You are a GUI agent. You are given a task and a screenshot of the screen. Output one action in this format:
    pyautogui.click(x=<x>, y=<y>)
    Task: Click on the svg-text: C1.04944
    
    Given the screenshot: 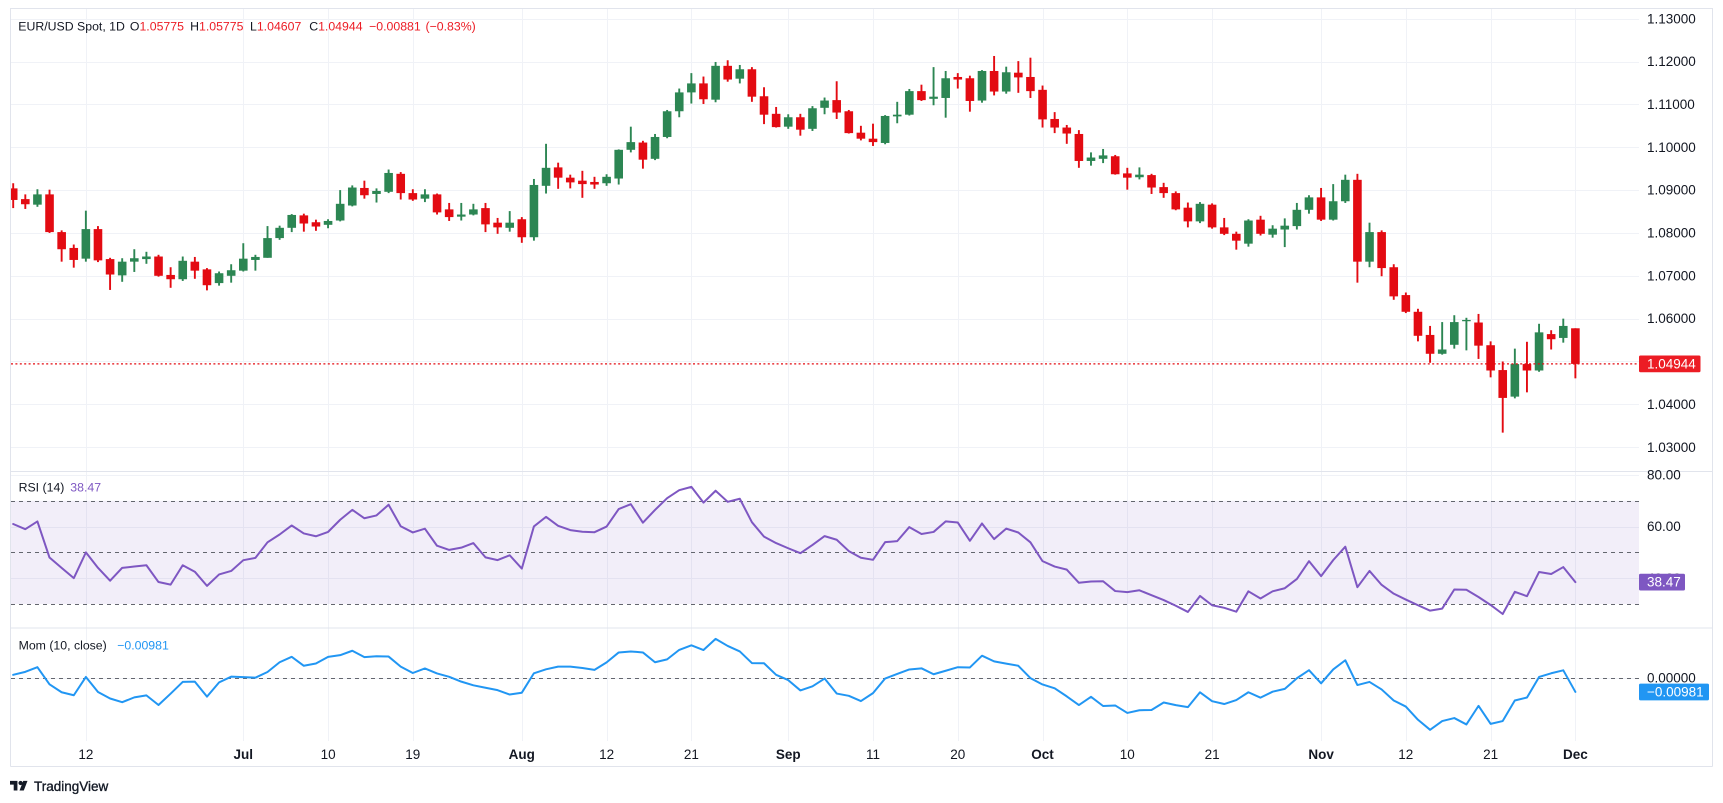 What is the action you would take?
    pyautogui.click(x=336, y=26)
    